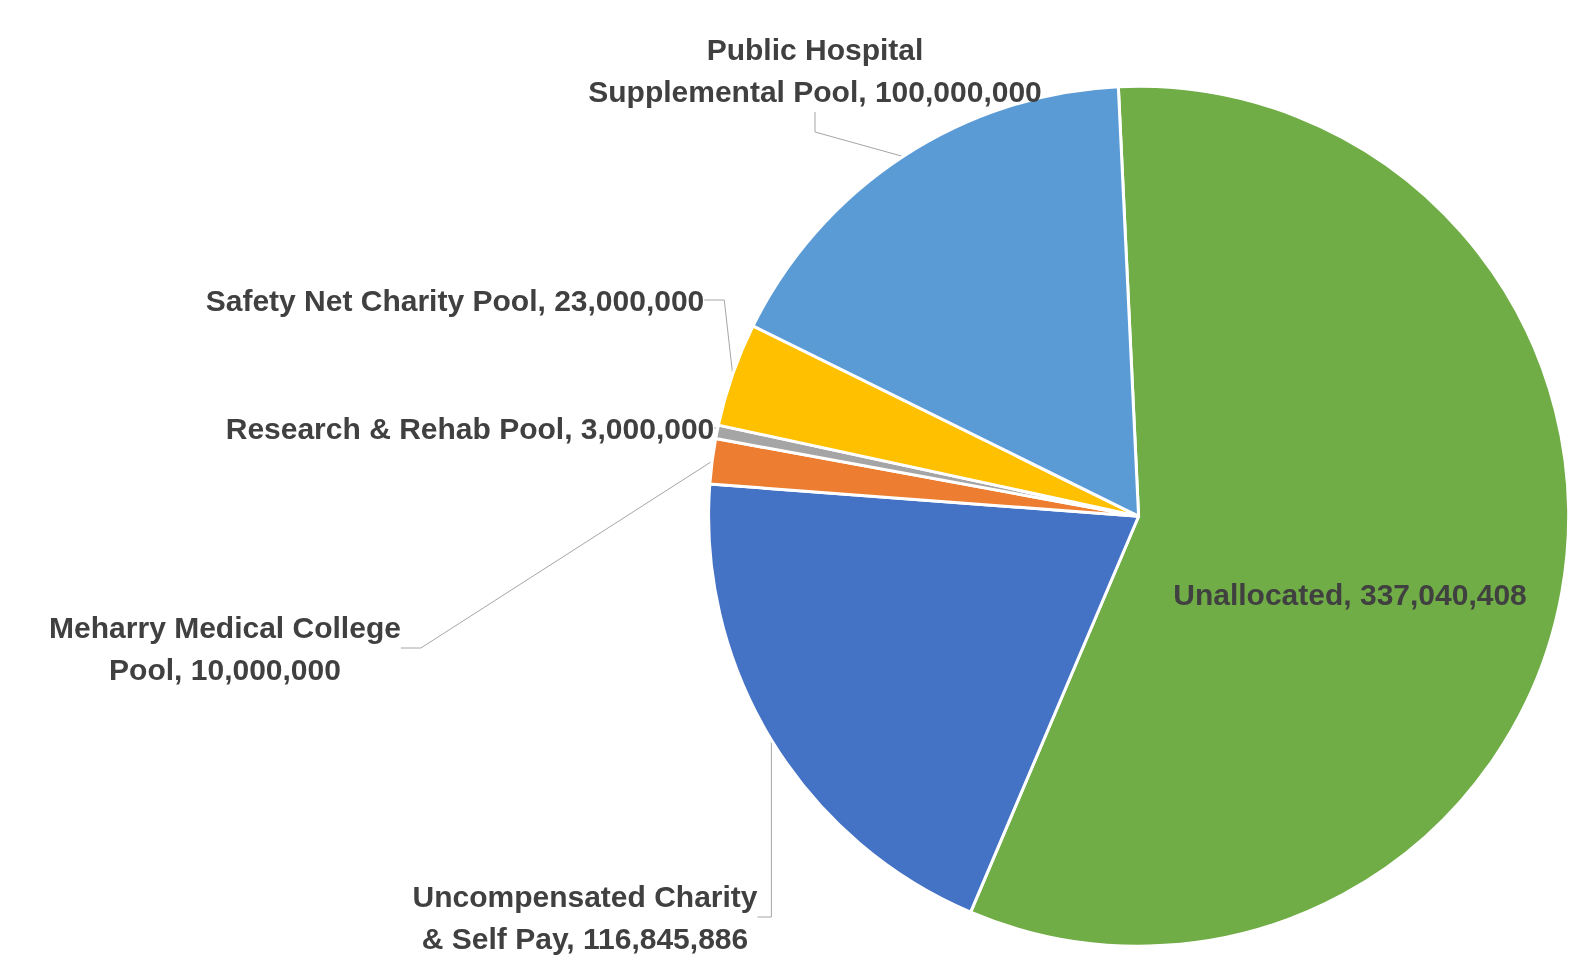 This screenshot has height=974, width=1588. What do you see at coordinates (455, 300) in the screenshot?
I see `slice-label: Safety Net Charity Pool, 23,000,000` at bounding box center [455, 300].